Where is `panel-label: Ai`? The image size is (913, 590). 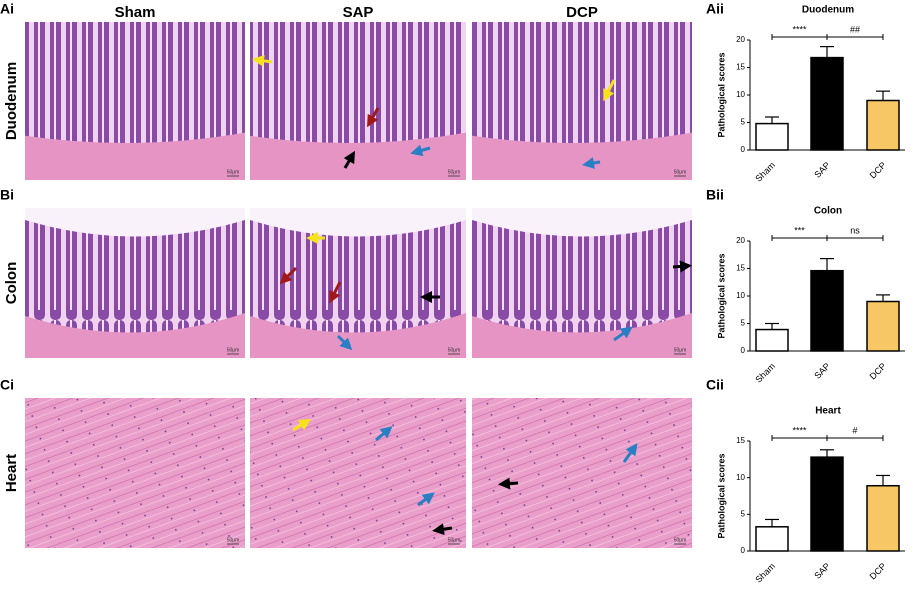
panel-label: Ai is located at coordinates (7, 9).